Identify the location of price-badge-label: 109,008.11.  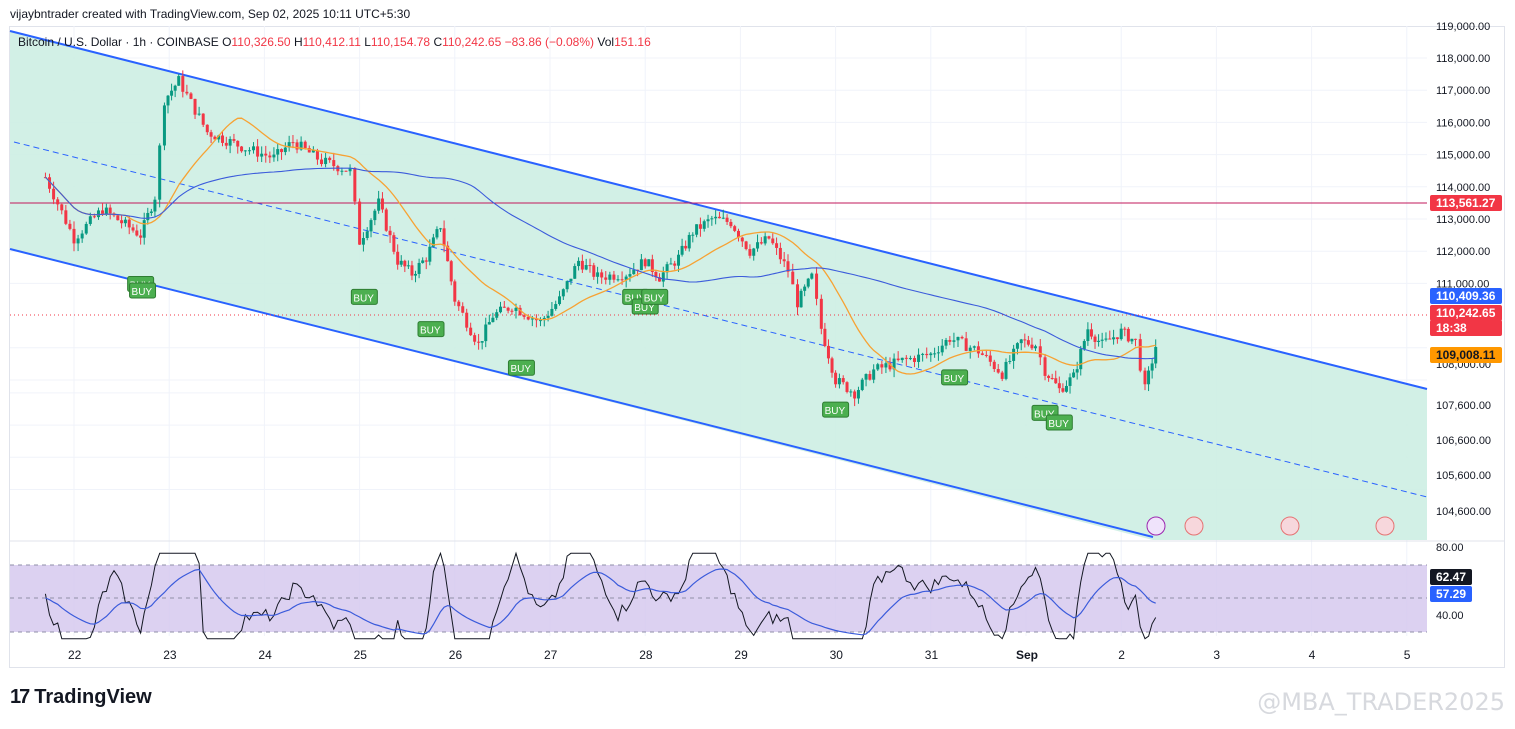
(1466, 355).